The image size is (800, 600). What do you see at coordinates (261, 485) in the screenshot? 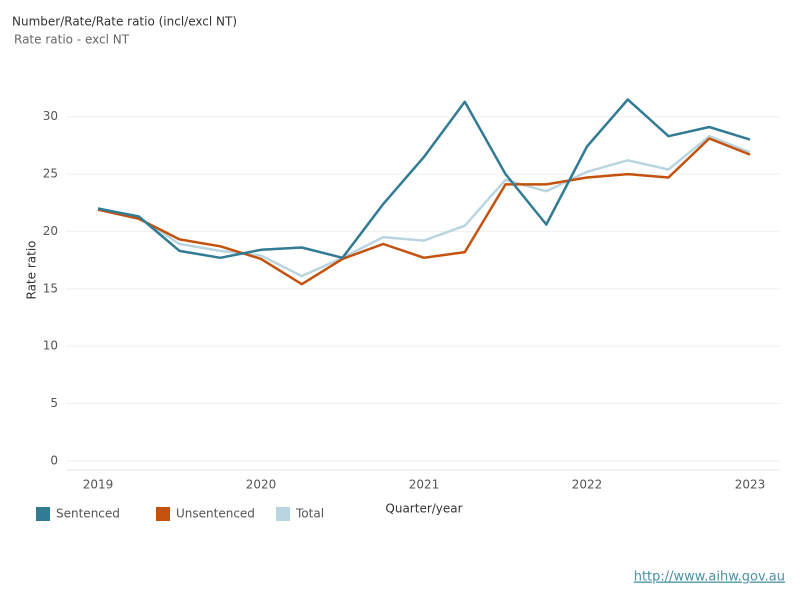
I see `x-tick-label: 2020` at bounding box center [261, 485].